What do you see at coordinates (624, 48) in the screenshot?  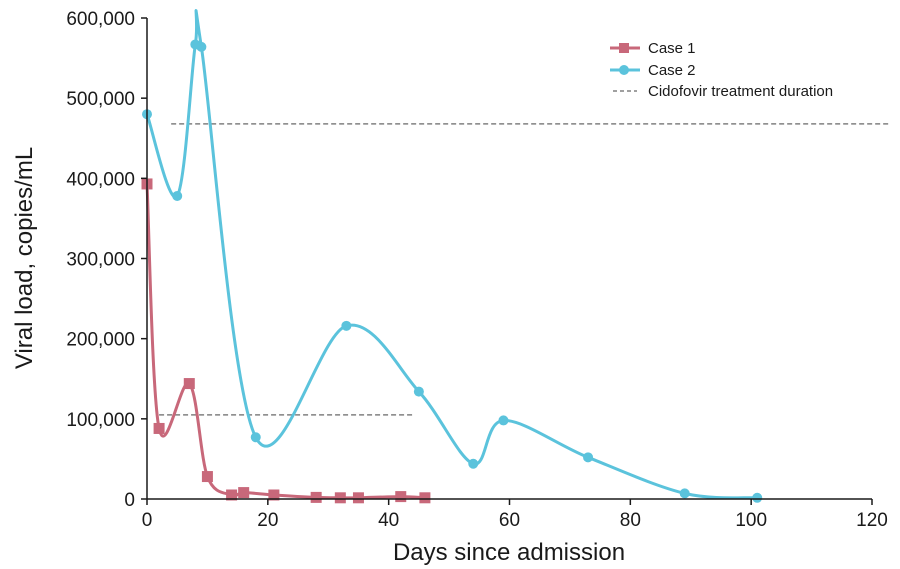 I see `legend-case1-marker` at bounding box center [624, 48].